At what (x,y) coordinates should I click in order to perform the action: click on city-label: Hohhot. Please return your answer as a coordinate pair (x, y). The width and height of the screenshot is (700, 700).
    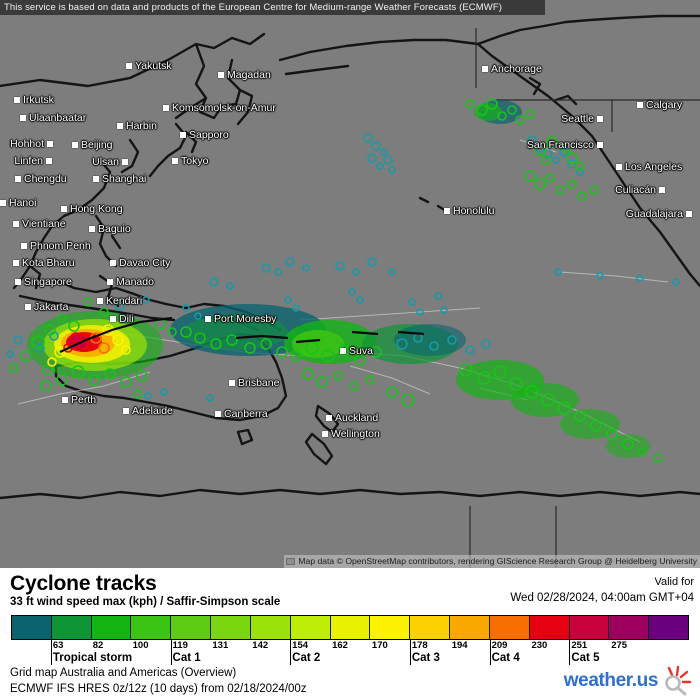
    Looking at the image, I should click on (27, 144).